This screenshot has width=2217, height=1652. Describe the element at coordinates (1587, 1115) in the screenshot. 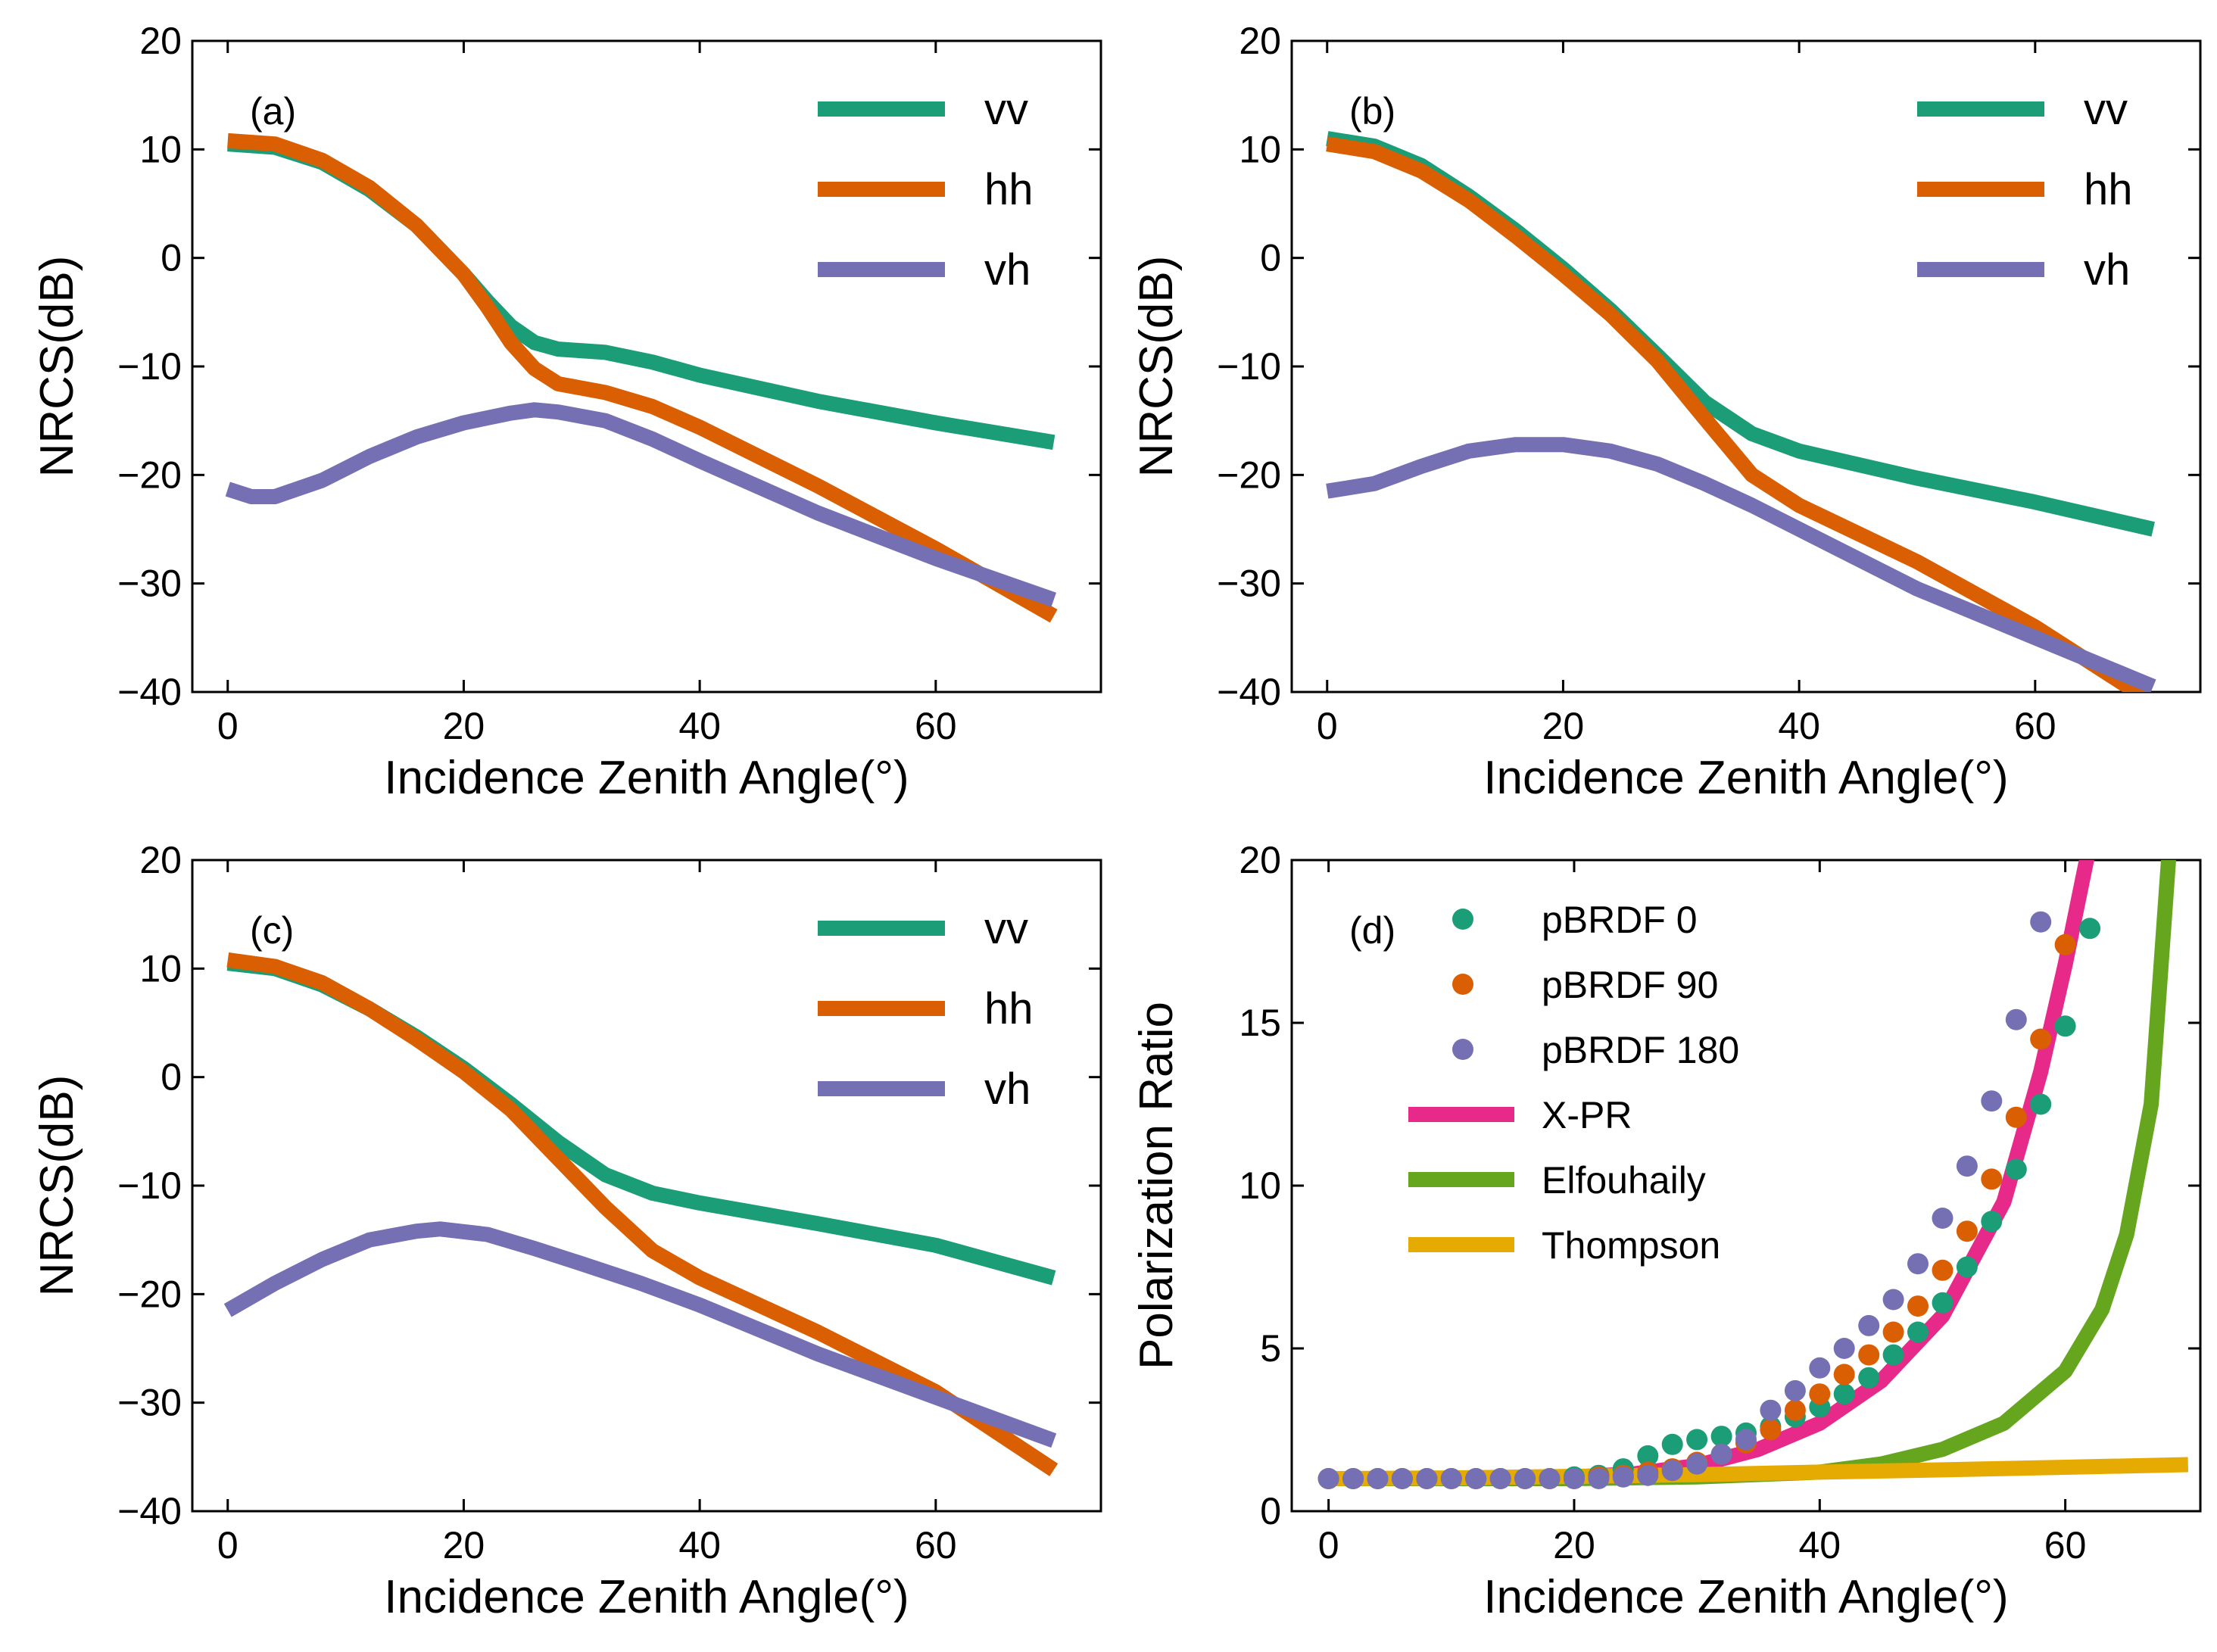

I see `legend-label: X-PR` at that location.